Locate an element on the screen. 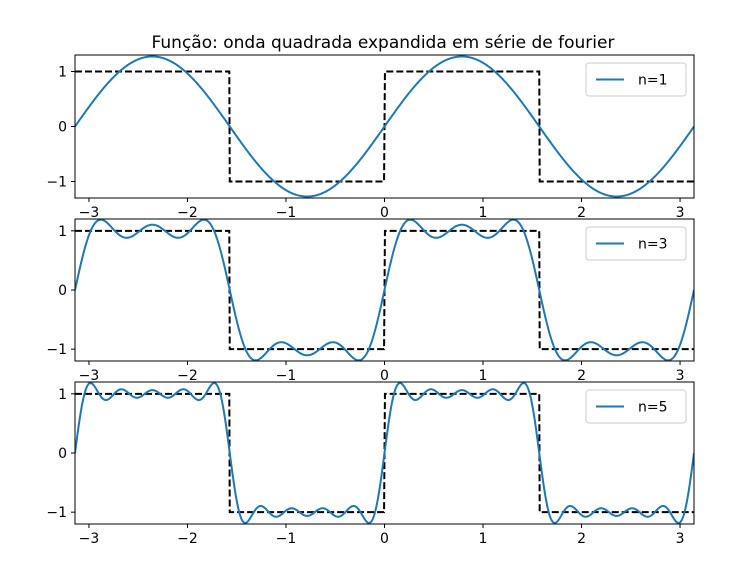 The image size is (746, 581). legend: n=3 is located at coordinates (636, 243).